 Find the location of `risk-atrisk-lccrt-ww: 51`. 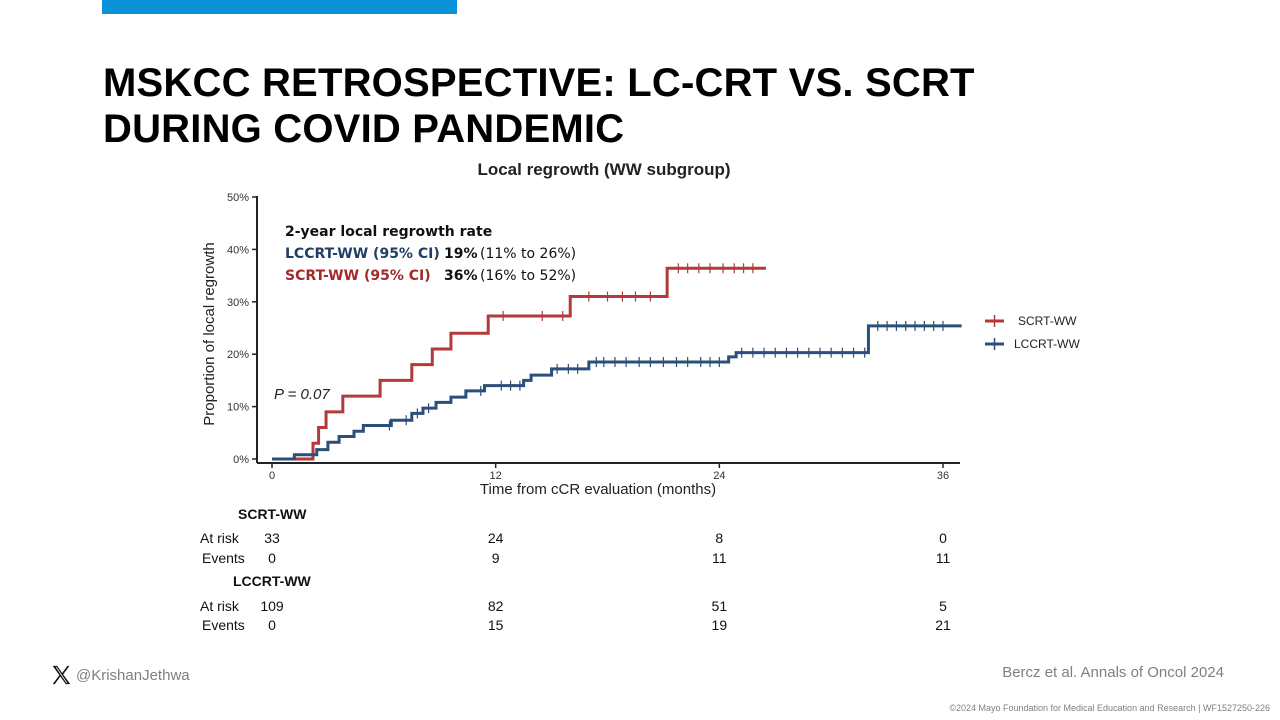

risk-atrisk-lccrt-ww: 51 is located at coordinates (720, 606).